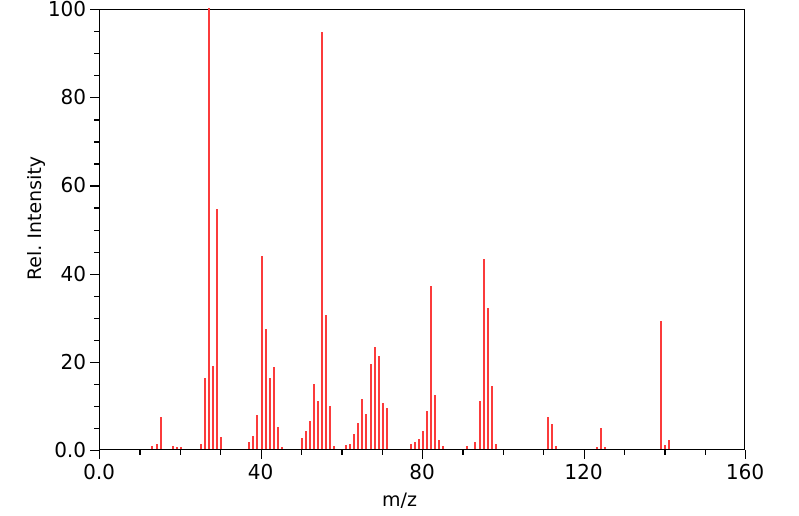  What do you see at coordinates (99, 472) in the screenshot?
I see `x-tick-label: 0.0` at bounding box center [99, 472].